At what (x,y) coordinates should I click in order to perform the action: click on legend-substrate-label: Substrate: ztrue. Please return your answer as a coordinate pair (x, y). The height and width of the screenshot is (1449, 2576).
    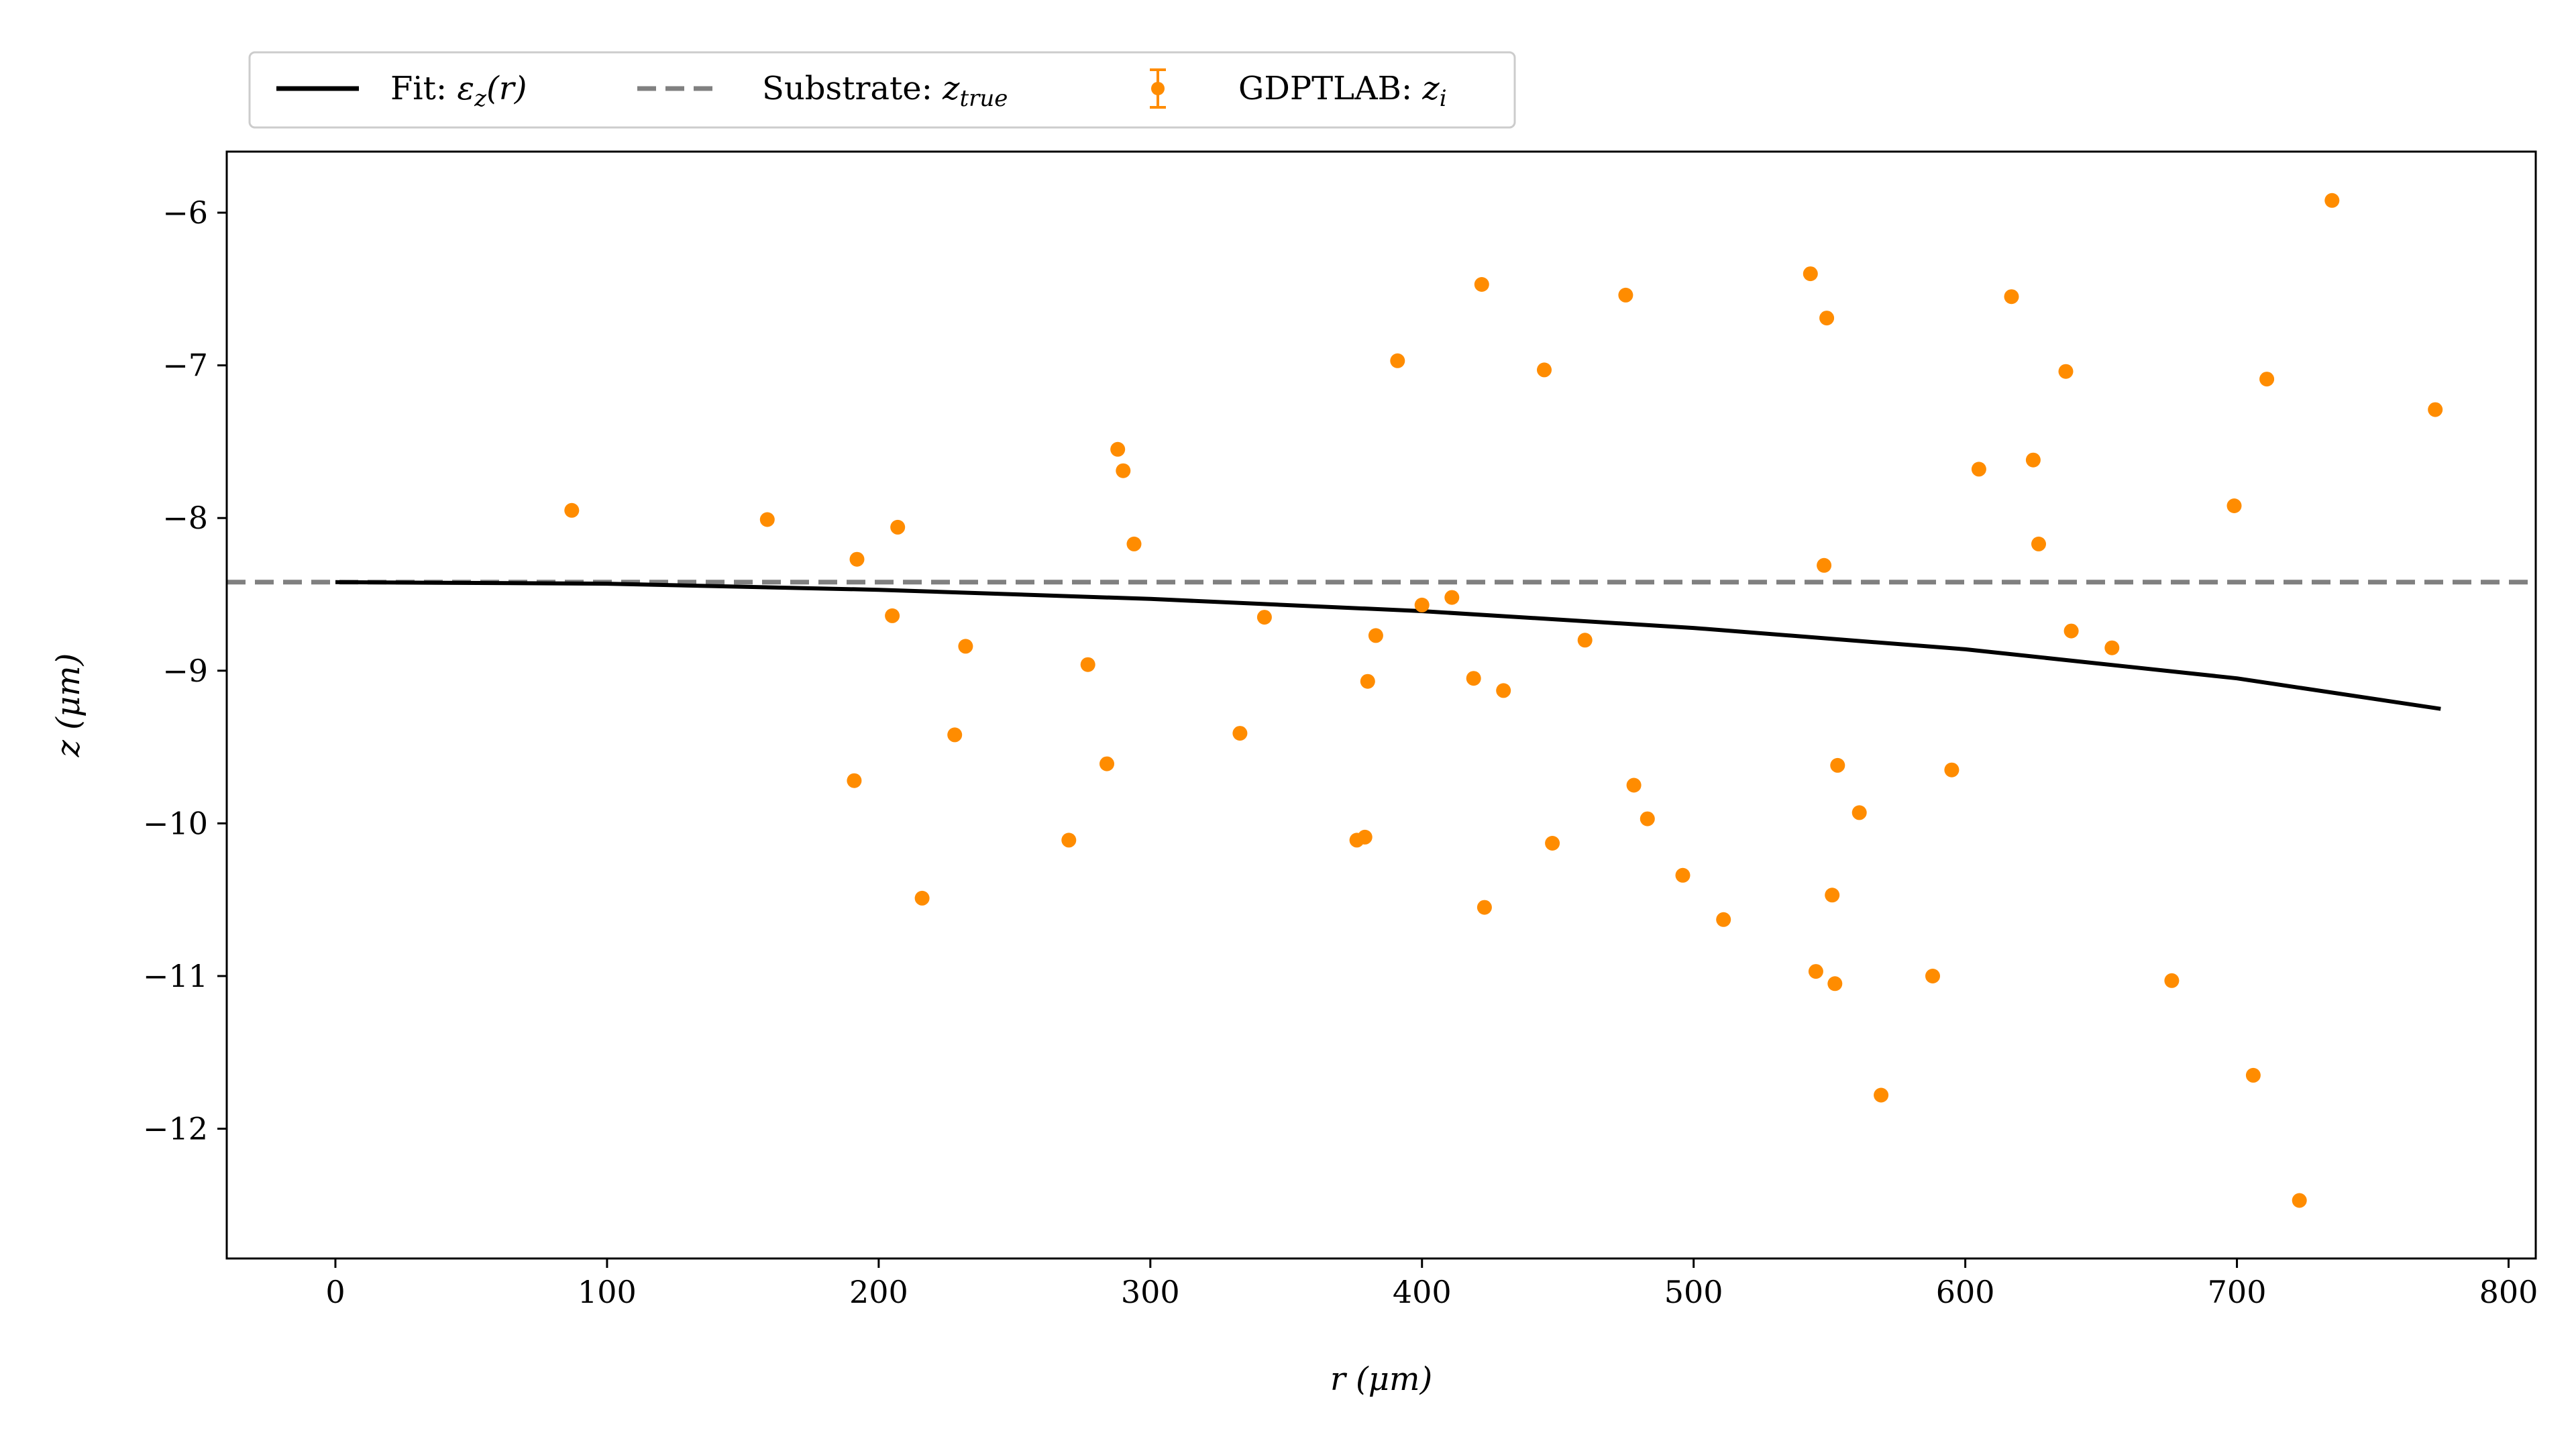
    Looking at the image, I should click on (885, 91).